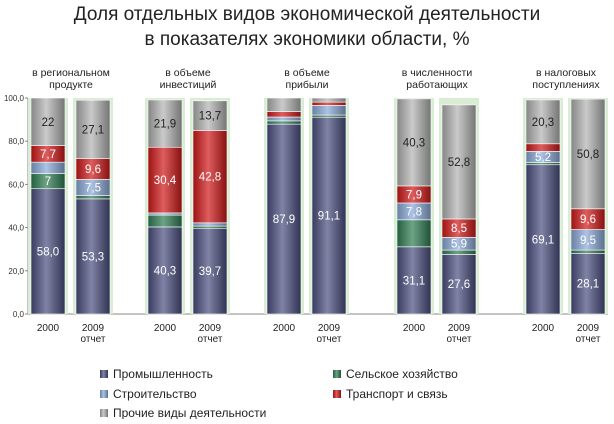  I want to click on data-label: 20,3, so click(543, 123).